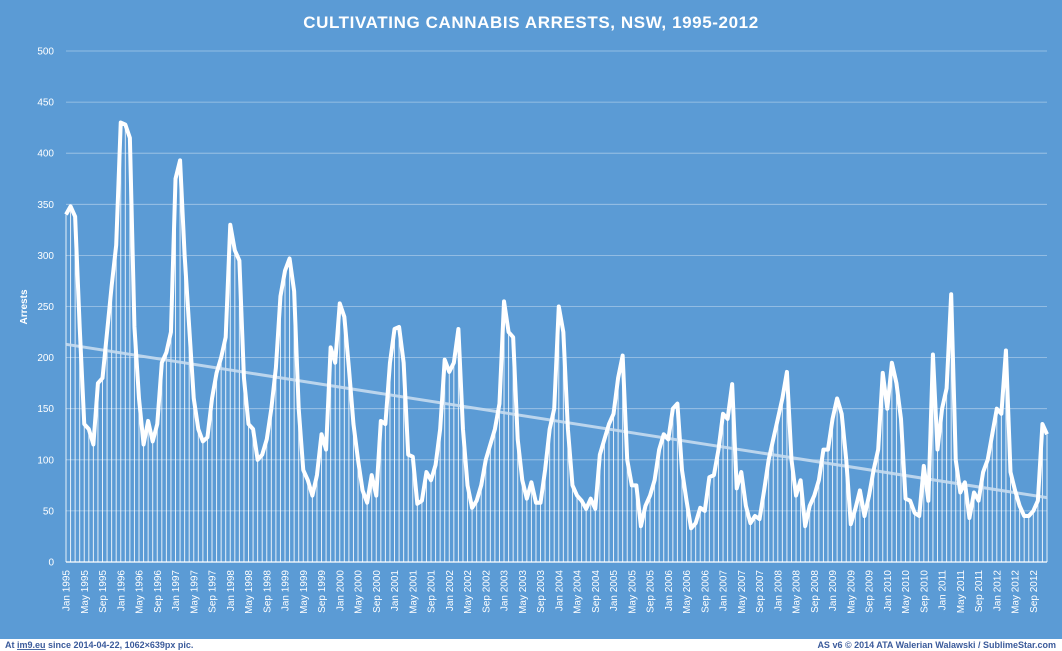 Image resolution: width=1062 pixels, height=651 pixels. I want to click on x-tick-label: Jan 2007, so click(724, 591).